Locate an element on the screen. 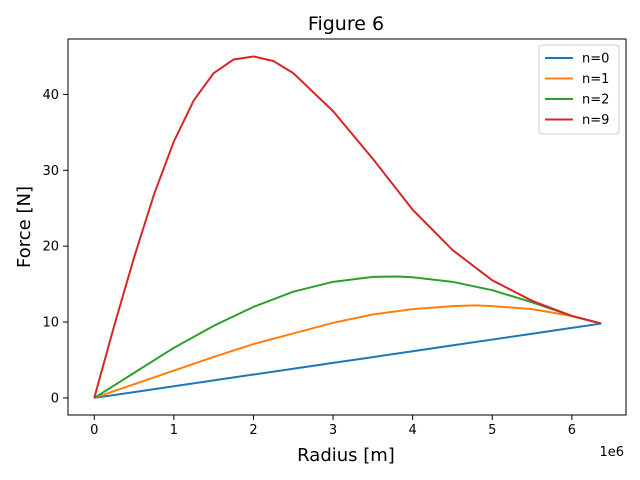  legend-box is located at coordinates (579, 89).